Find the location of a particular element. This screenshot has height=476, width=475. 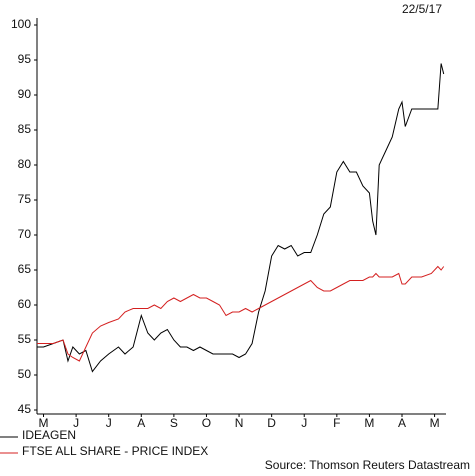

x-tick-label: O is located at coordinates (206, 423).